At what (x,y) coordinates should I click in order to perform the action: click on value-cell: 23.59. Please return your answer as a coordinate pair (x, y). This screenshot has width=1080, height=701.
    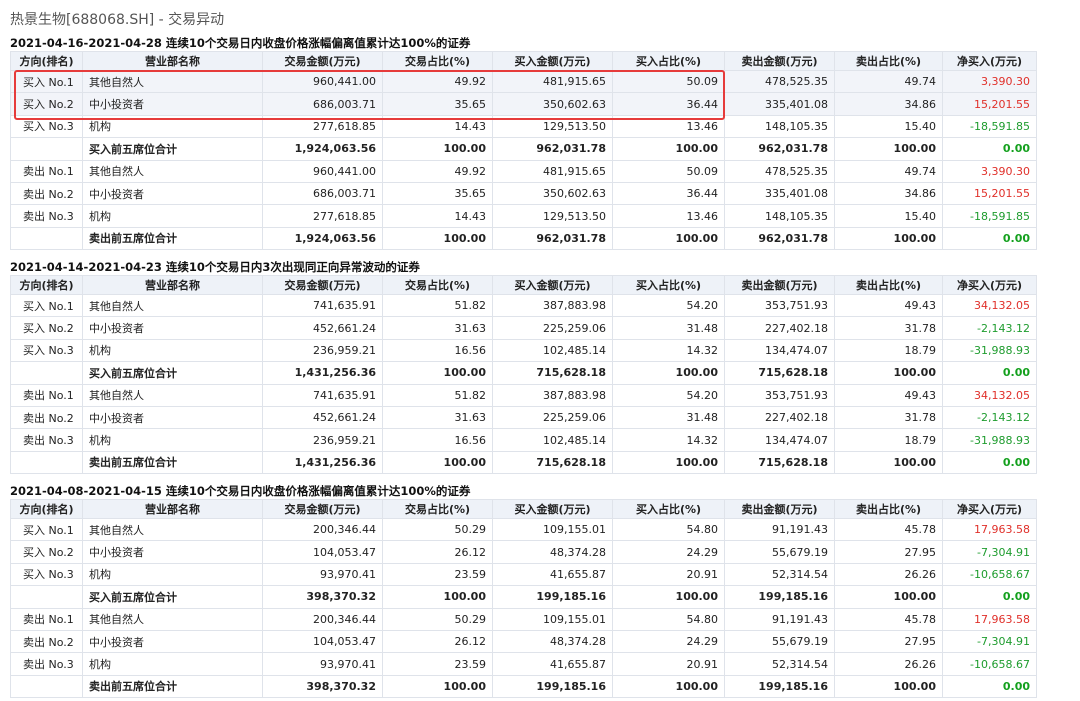
    Looking at the image, I should click on (437, 664).